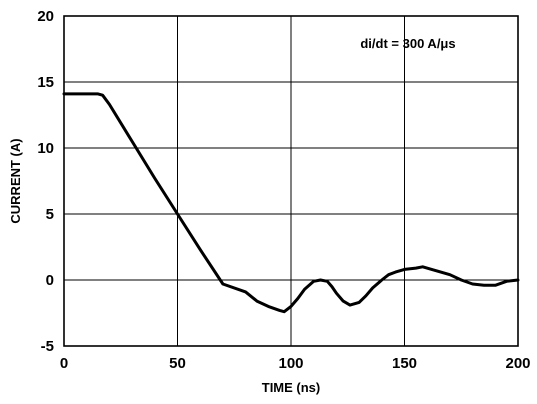  I want to click on y-tick-label: -5, so click(47, 346).